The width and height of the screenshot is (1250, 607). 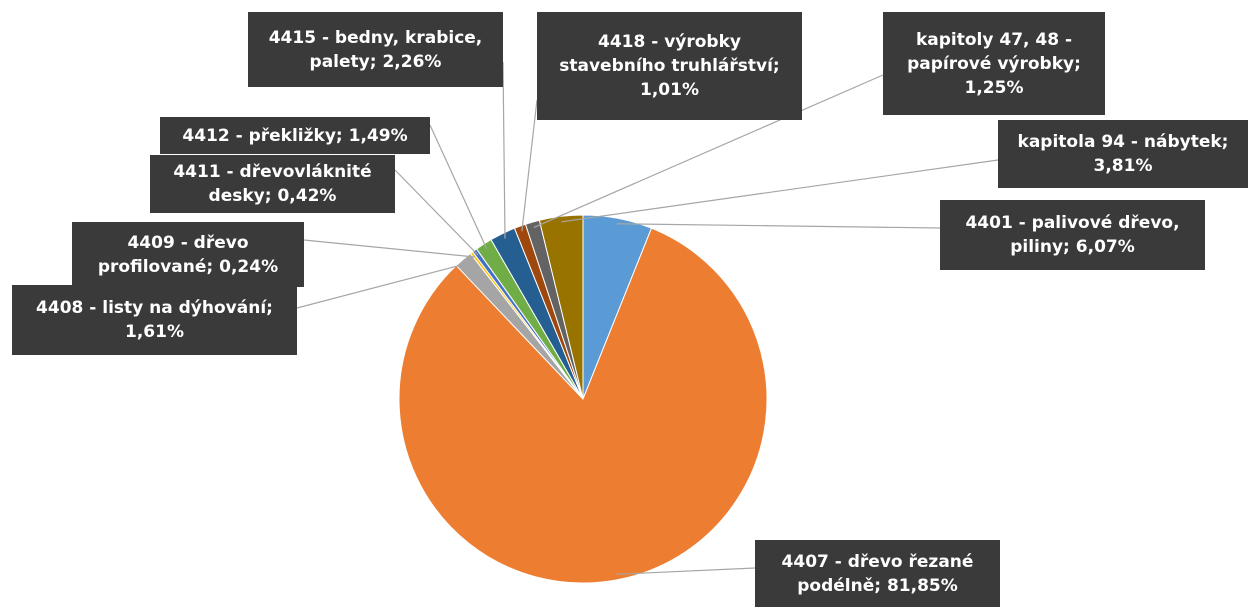 I want to click on data-label: 4412 - překližky; 1,49%, so click(x=295, y=135).